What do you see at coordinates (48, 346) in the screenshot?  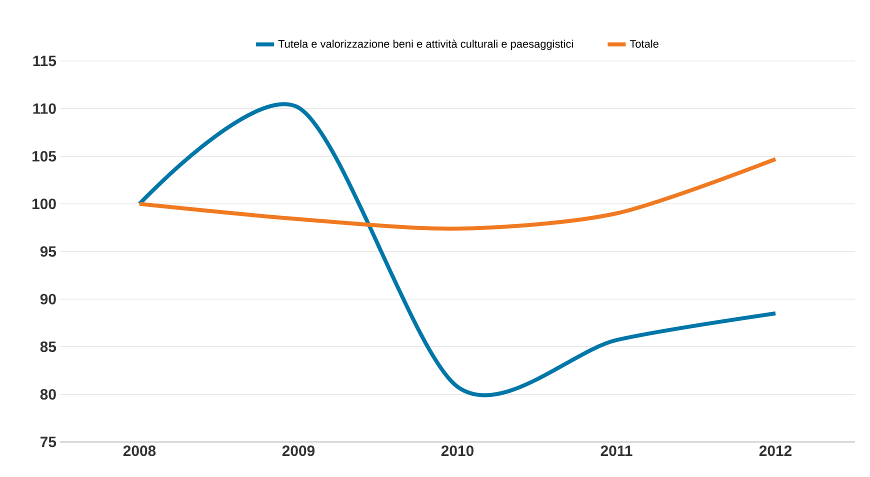 I see `y-tick-label: 85` at bounding box center [48, 346].